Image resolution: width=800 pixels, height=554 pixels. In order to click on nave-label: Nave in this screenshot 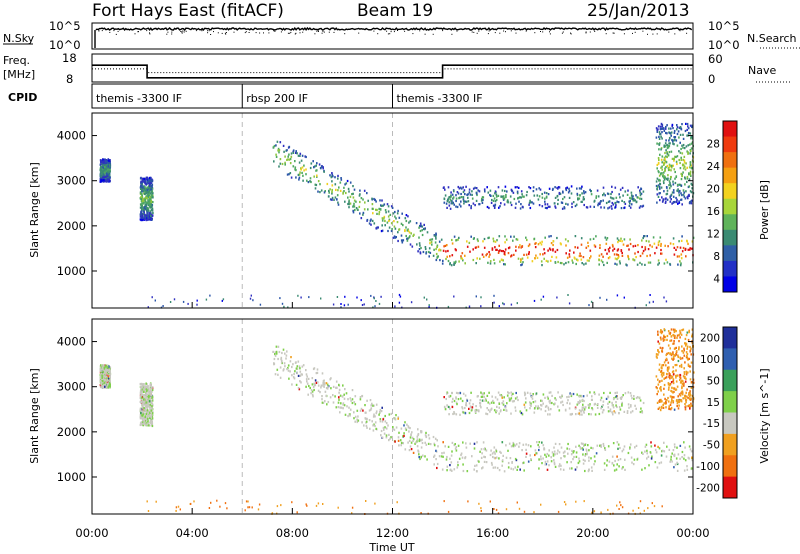, I will do `click(762, 70)`.